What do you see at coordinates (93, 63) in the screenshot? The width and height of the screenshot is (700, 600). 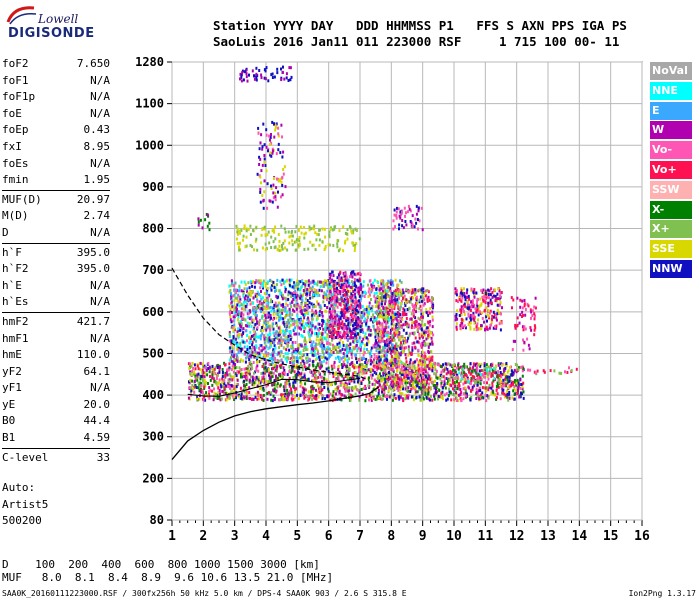 I see `param-value: 7.650` at bounding box center [93, 63].